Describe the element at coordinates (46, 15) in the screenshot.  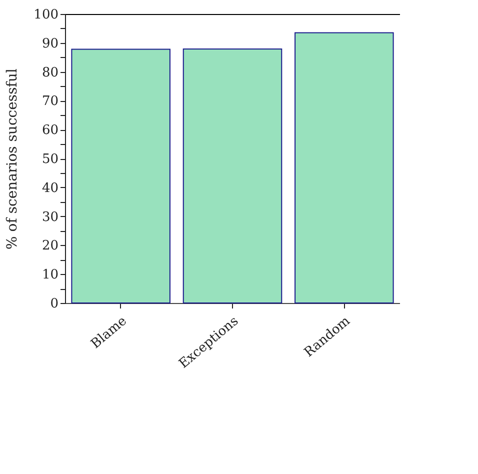
I see `y-tick-label: 100` at that location.